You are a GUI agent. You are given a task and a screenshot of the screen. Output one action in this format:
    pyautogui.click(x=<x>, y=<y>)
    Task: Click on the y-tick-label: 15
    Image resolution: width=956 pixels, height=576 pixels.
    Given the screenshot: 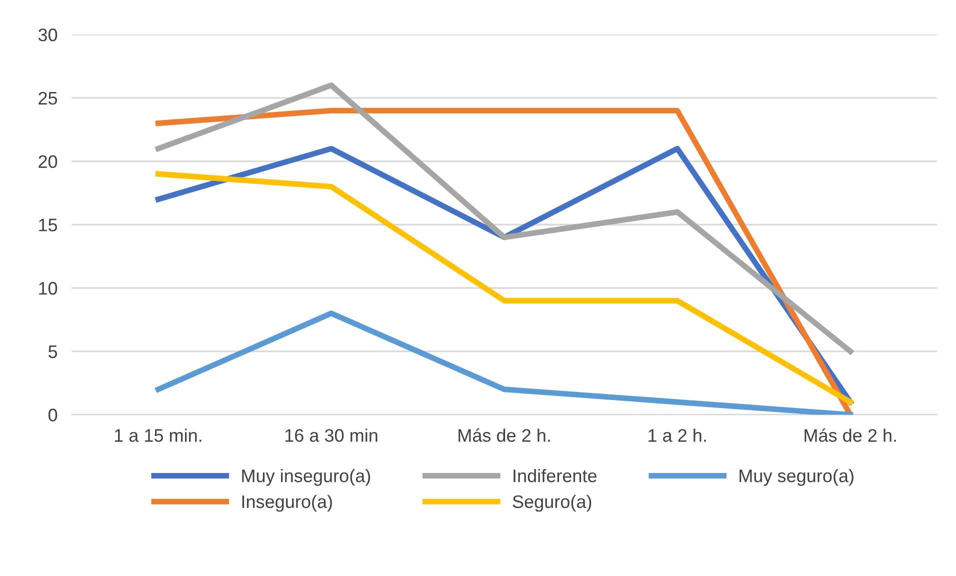 What is the action you would take?
    pyautogui.click(x=48, y=225)
    